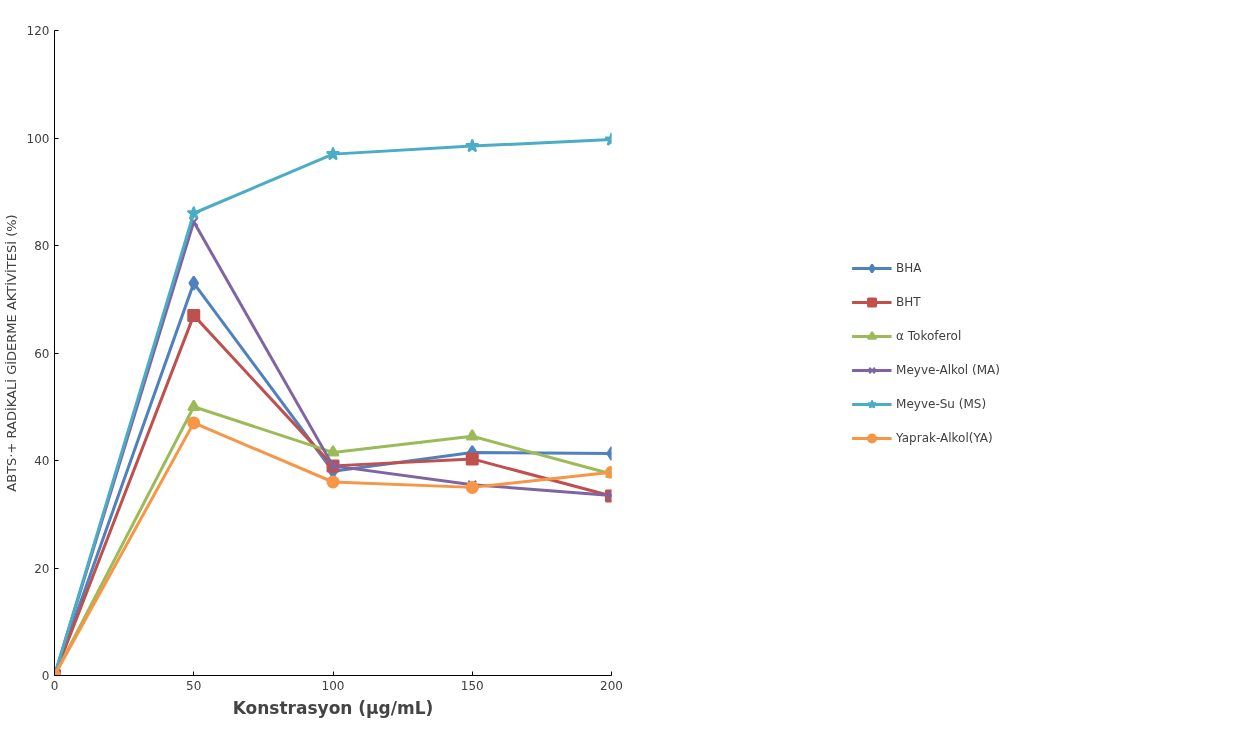  I want to click on x-tick-label: 100, so click(333, 685).